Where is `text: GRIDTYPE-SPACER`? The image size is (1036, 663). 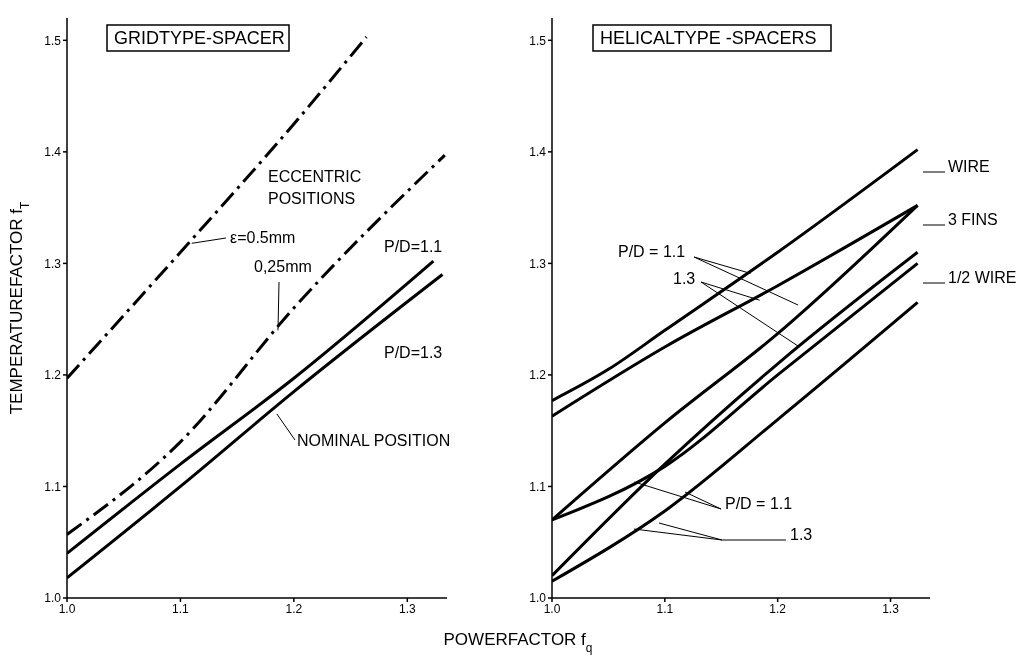
text: GRIDTYPE-SPACER is located at coordinates (199, 38).